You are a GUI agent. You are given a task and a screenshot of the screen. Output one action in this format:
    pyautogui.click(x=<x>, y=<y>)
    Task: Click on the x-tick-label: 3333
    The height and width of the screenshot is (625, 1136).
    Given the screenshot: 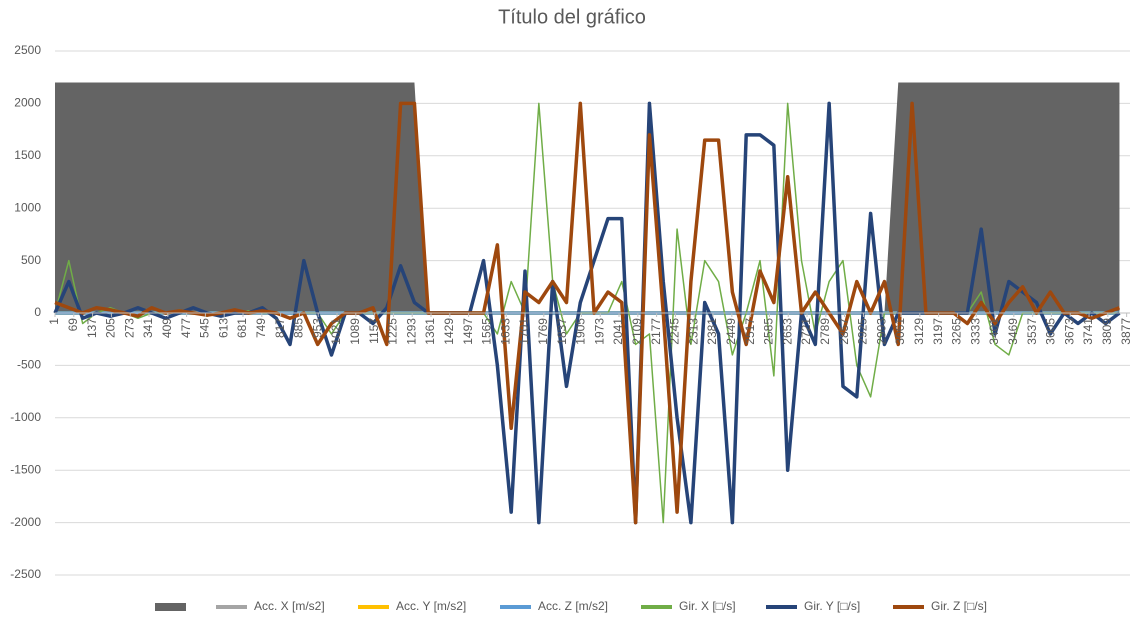 What is the action you would take?
    pyautogui.click(x=975, y=331)
    